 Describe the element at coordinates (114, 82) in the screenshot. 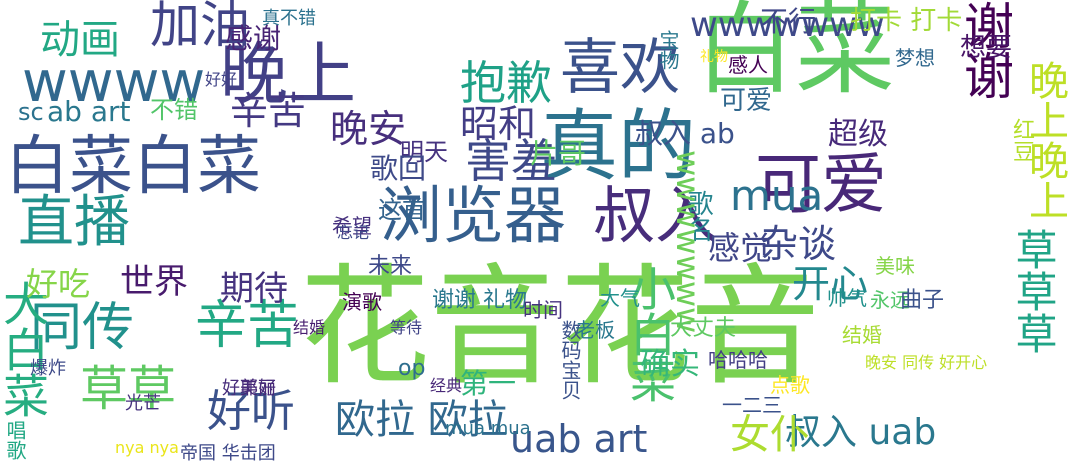

I see `cloud-word: wwww` at that location.